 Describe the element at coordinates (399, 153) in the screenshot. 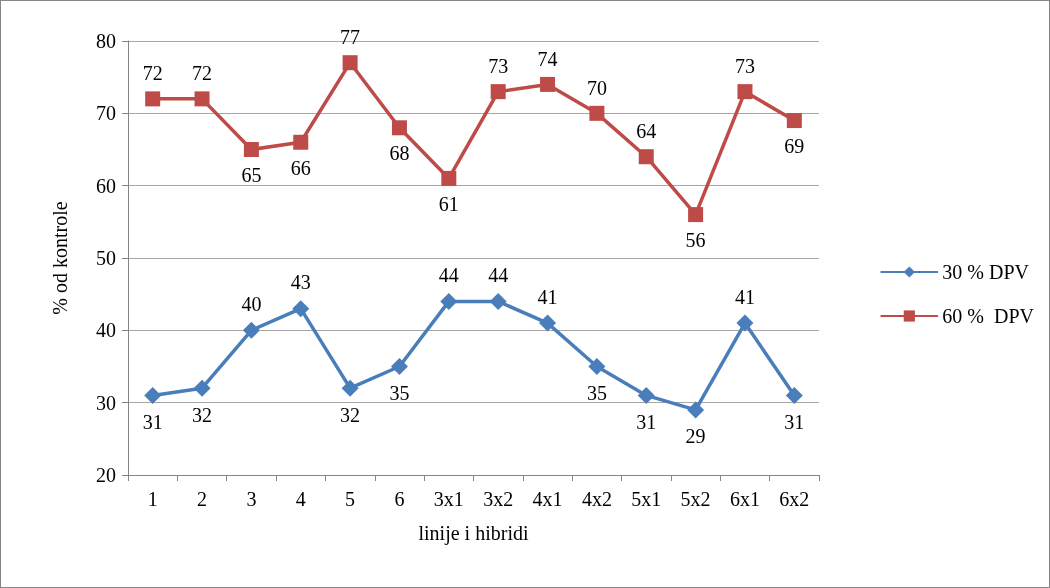

I see `data-label: 68` at that location.